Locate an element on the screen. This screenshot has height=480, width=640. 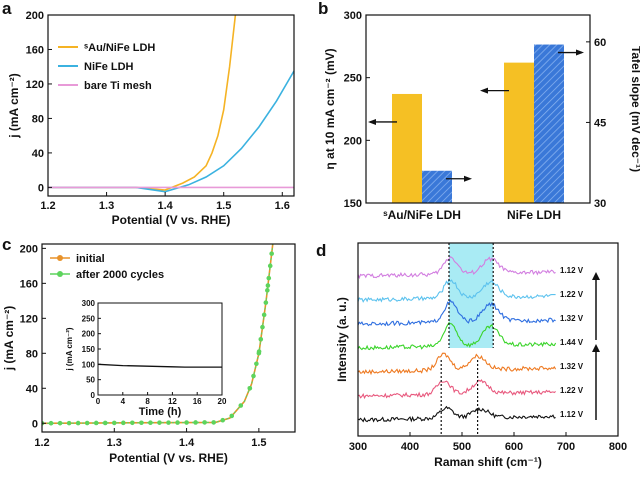
inset-y-tick-label: 0 is located at coordinates (93, 395).